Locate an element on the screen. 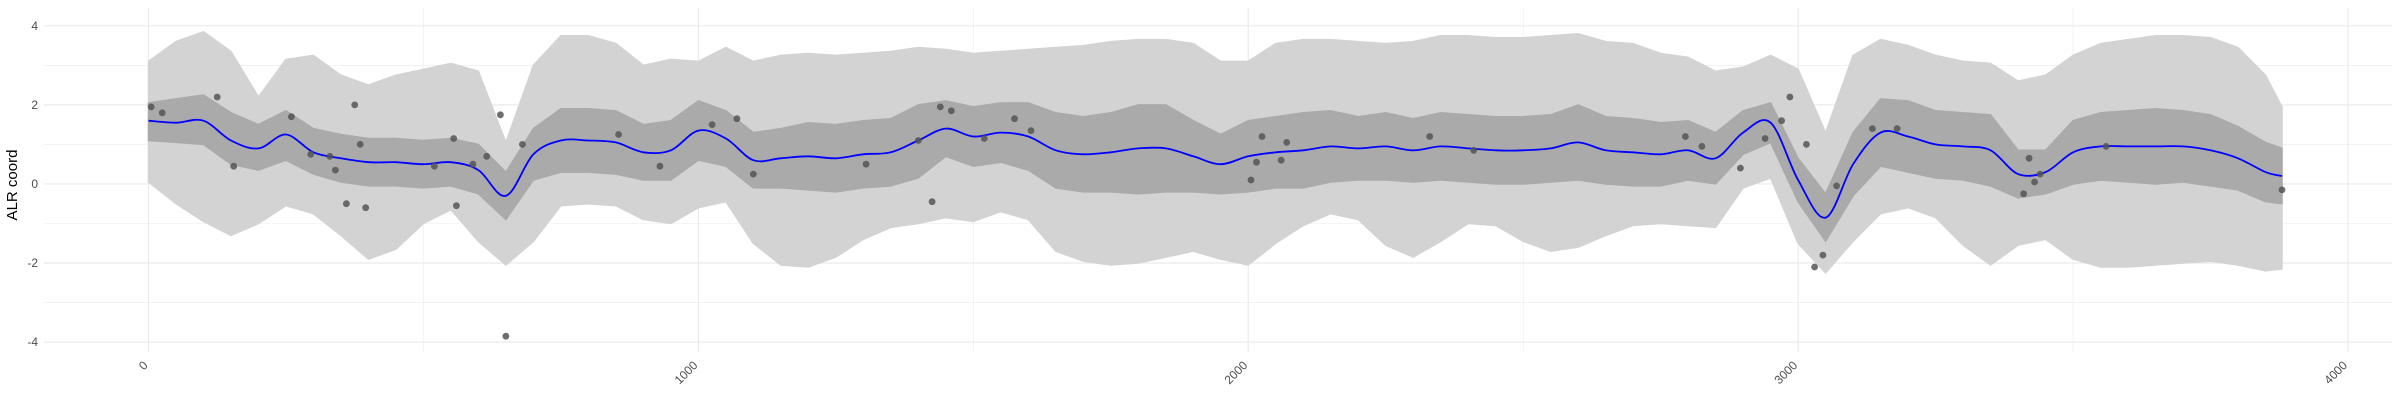 The height and width of the screenshot is (400, 2400). x-tick-label: 0 is located at coordinates (143, 365).